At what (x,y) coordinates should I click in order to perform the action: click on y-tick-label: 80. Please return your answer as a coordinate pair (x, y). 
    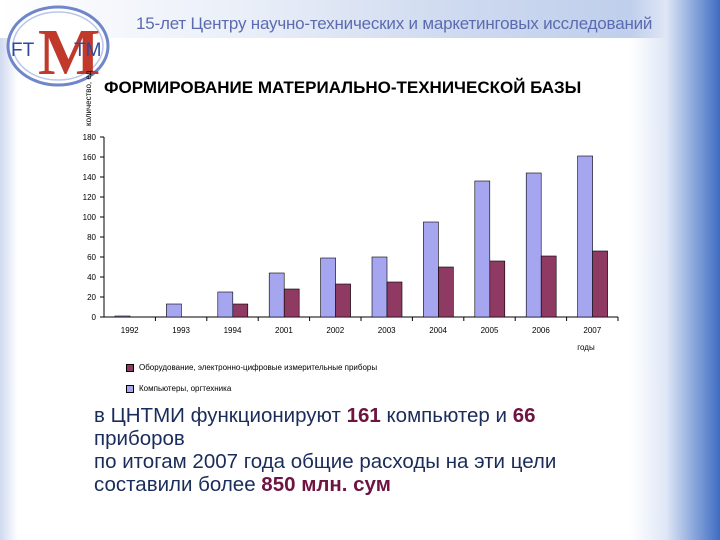
    Looking at the image, I should click on (91, 237).